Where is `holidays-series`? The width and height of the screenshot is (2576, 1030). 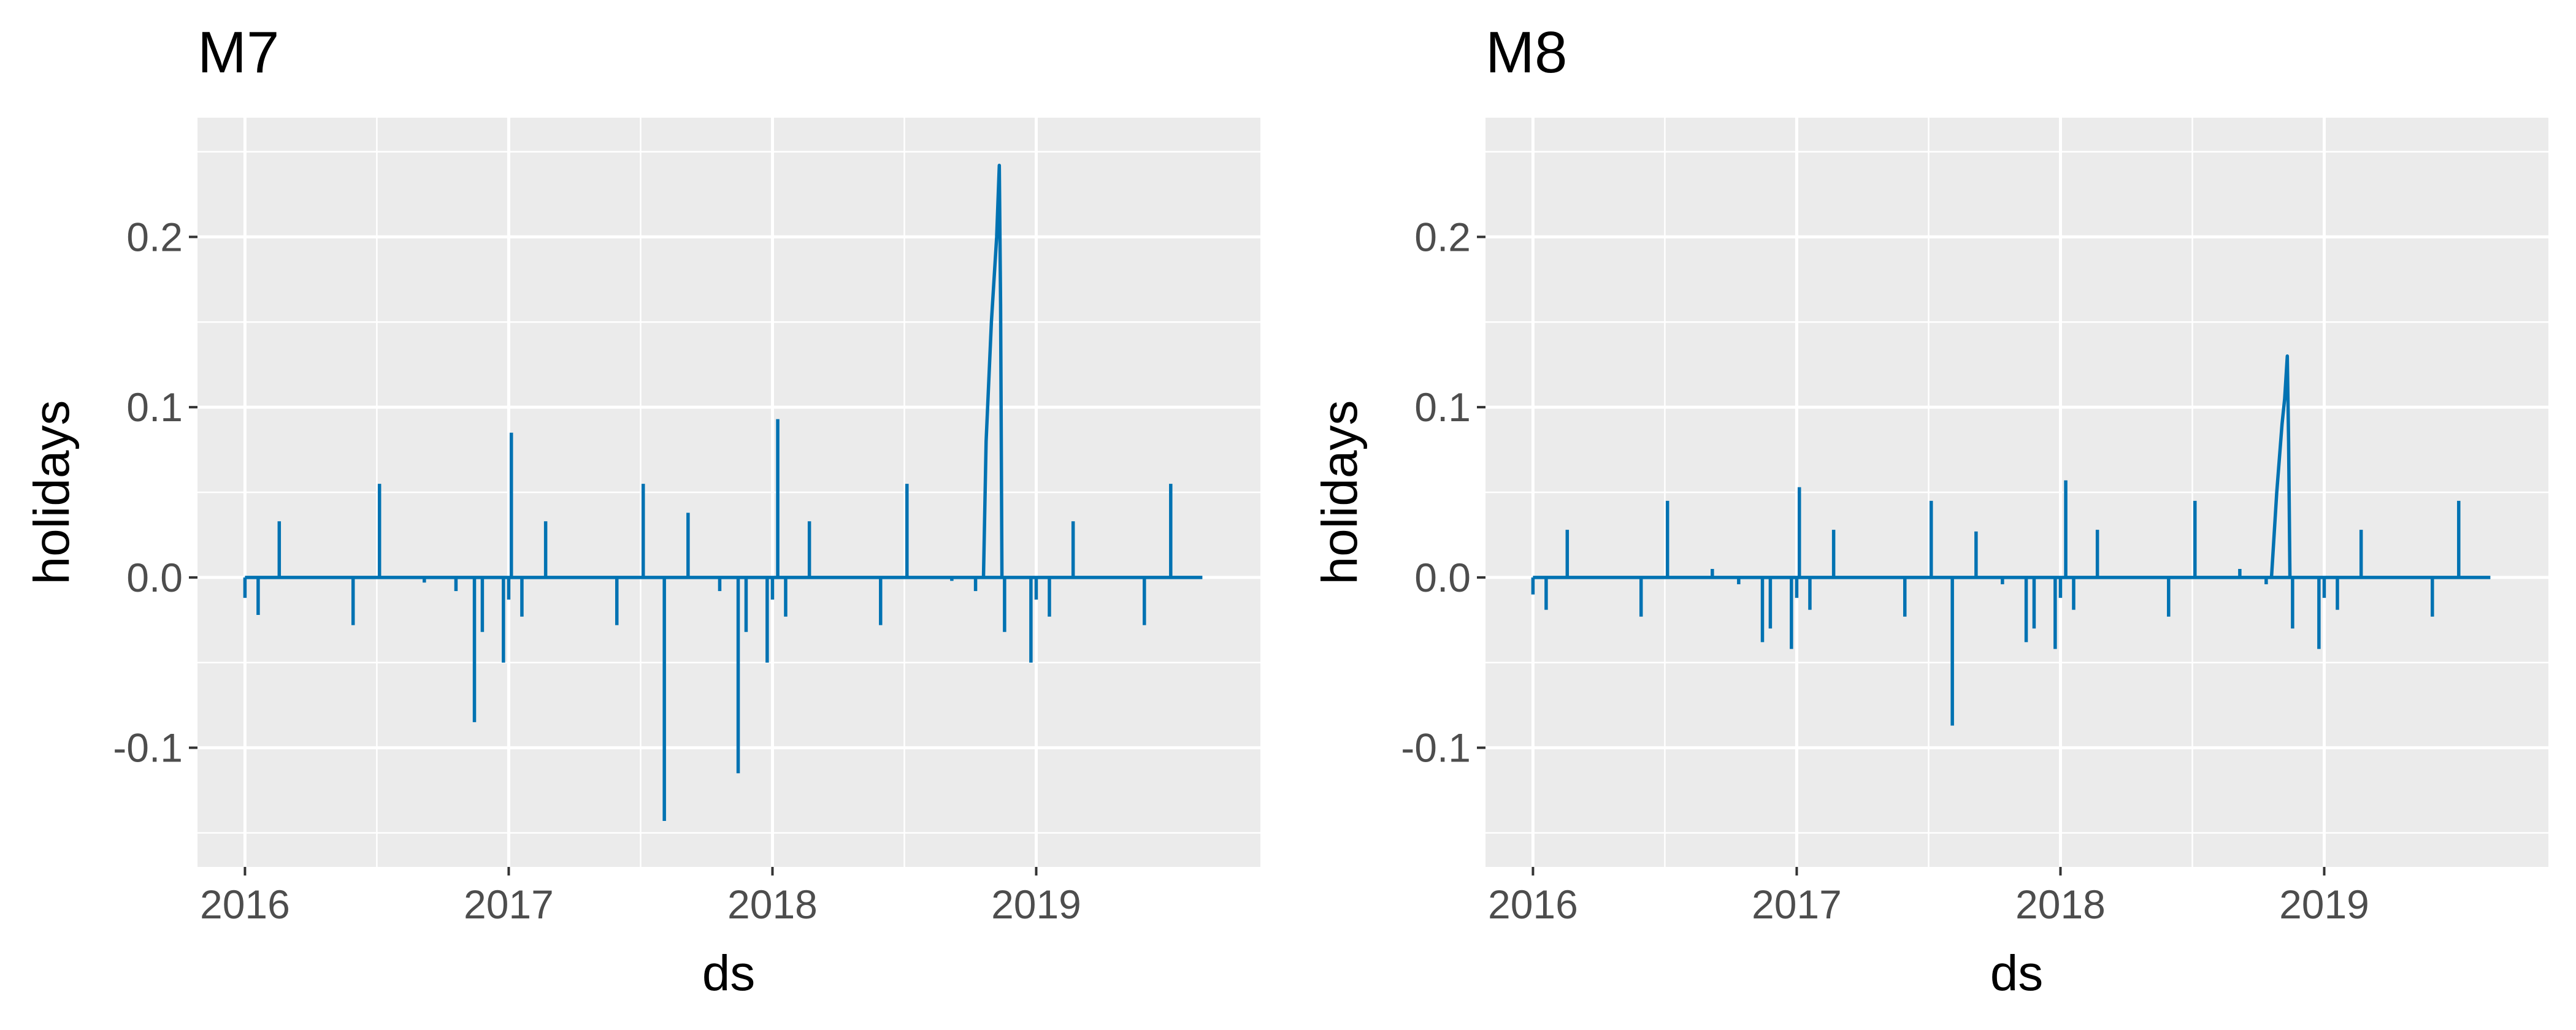 holidays-series is located at coordinates (2011, 540).